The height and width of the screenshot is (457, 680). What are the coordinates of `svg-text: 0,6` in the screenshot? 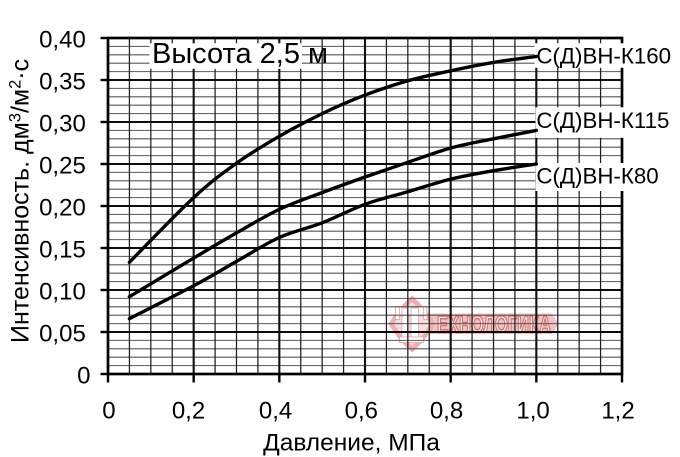 It's located at (361, 411).